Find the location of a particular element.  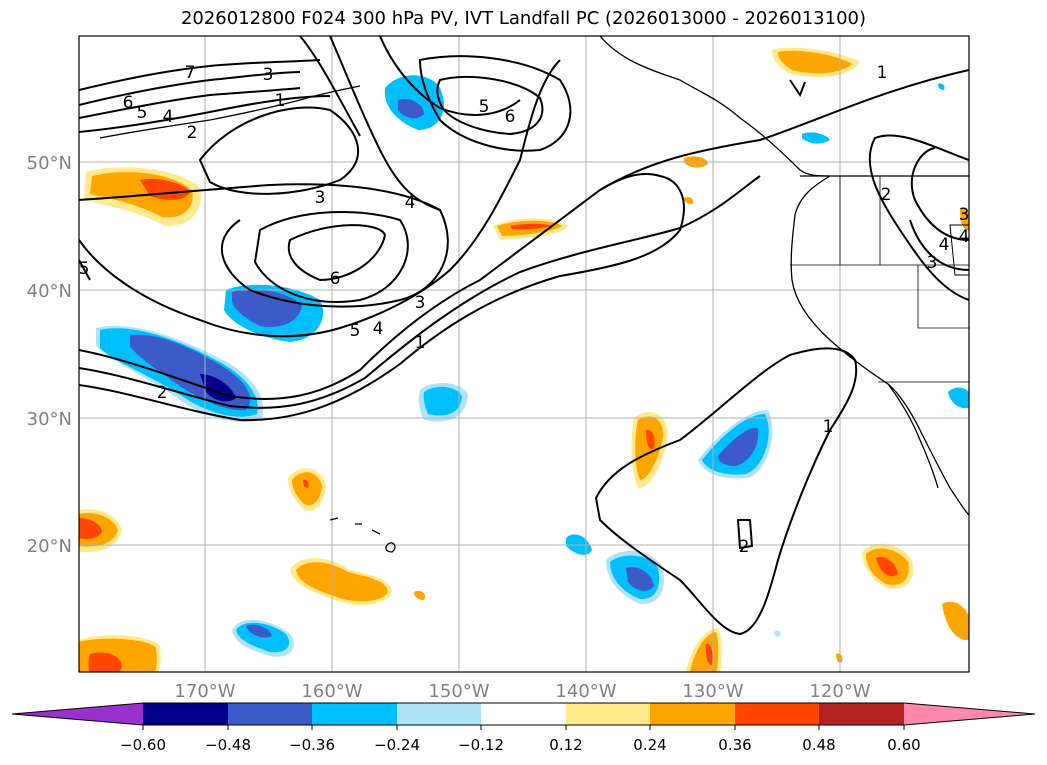

lat-label: 50°N is located at coordinates (49, 163).